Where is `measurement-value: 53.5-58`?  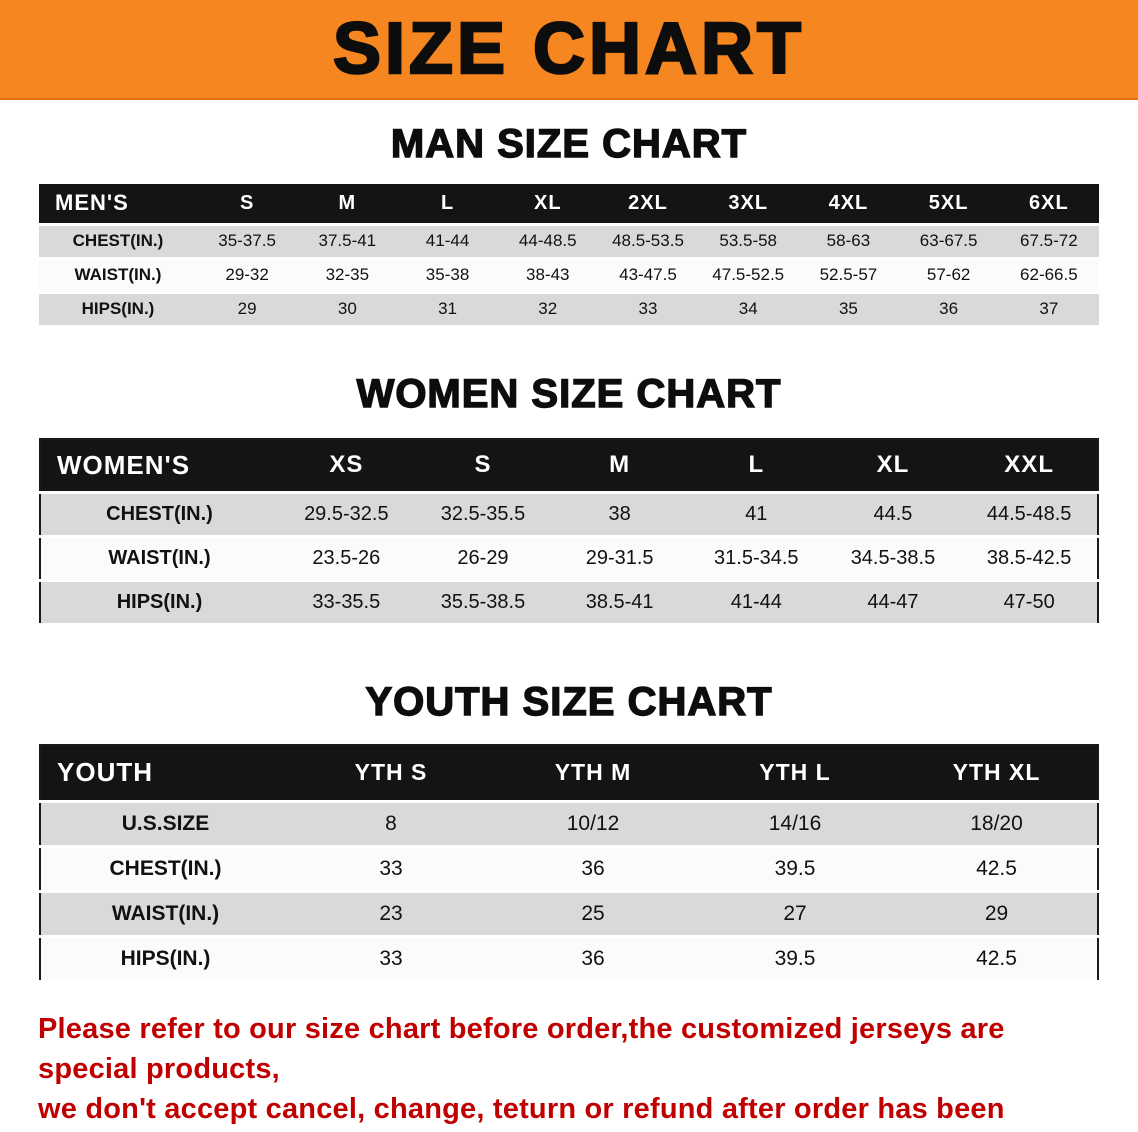 measurement-value: 53.5-58 is located at coordinates (748, 242).